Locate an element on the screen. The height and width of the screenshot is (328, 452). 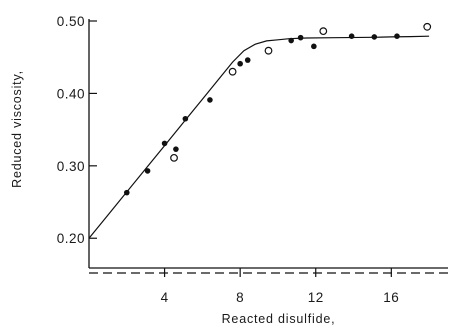
y-ticks: 0.20 0.30 0.40 0.50 is located at coordinates (77, 130).